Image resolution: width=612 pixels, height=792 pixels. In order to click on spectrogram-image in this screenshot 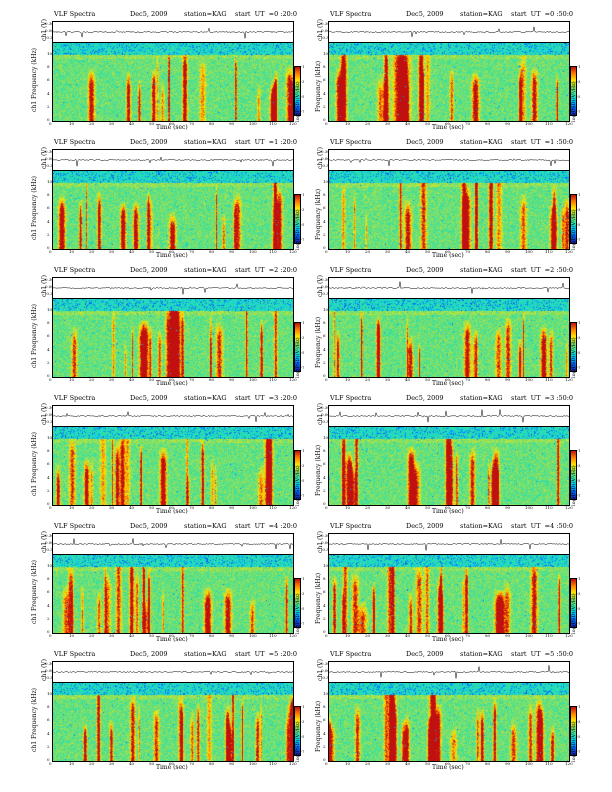, I will do `click(173, 722)`.